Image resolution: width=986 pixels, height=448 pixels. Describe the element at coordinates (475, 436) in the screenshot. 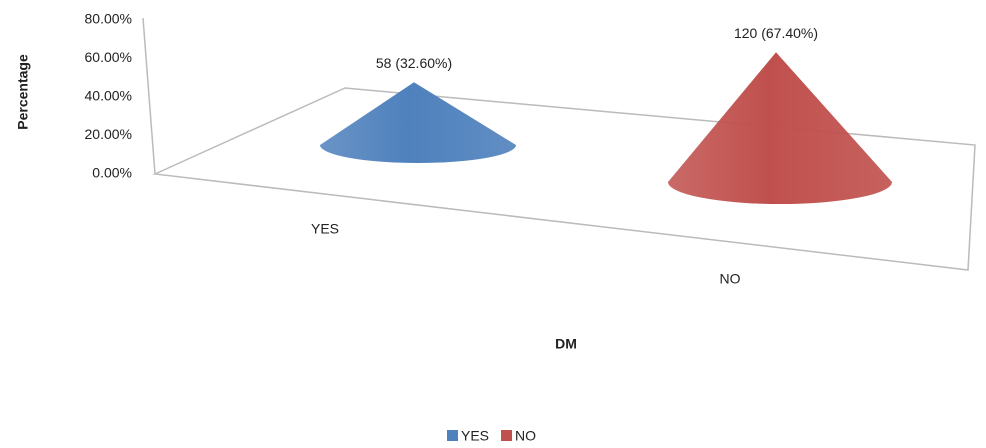

I see `legend-label: YES` at that location.